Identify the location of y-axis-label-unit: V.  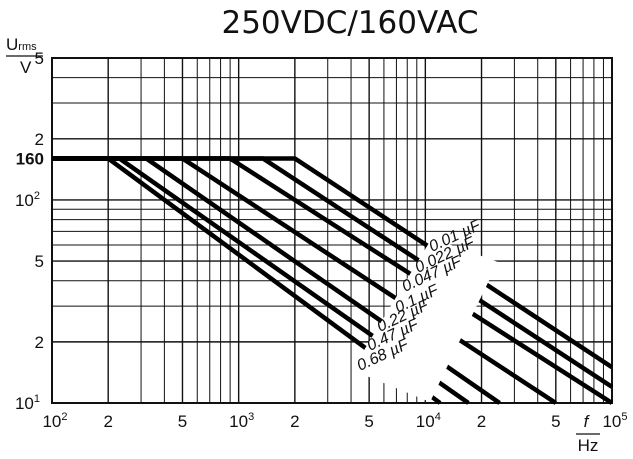
(26, 67).